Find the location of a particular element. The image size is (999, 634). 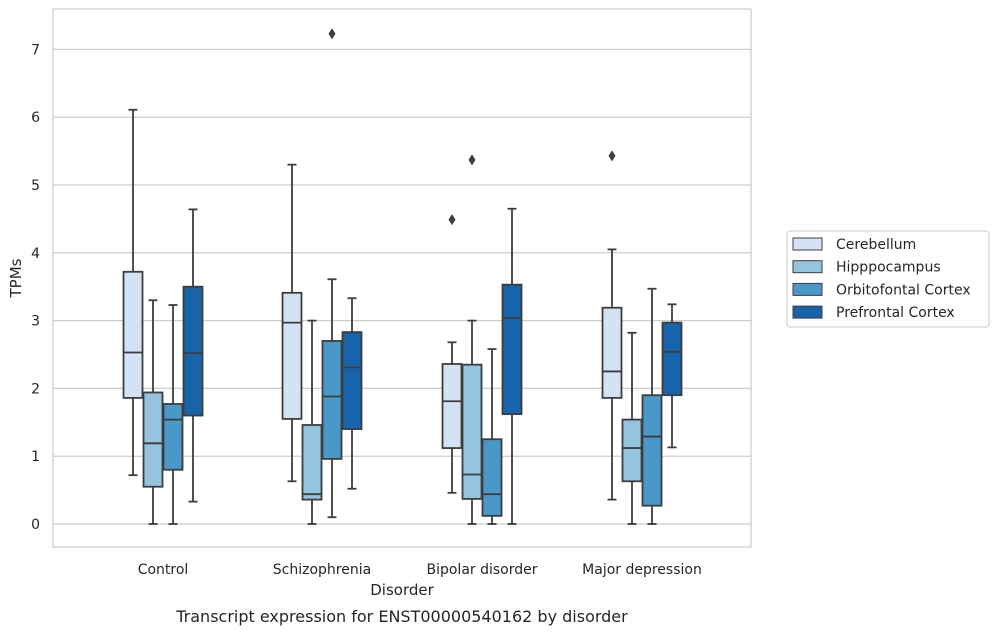

x-tick-label: Control is located at coordinates (163, 570).